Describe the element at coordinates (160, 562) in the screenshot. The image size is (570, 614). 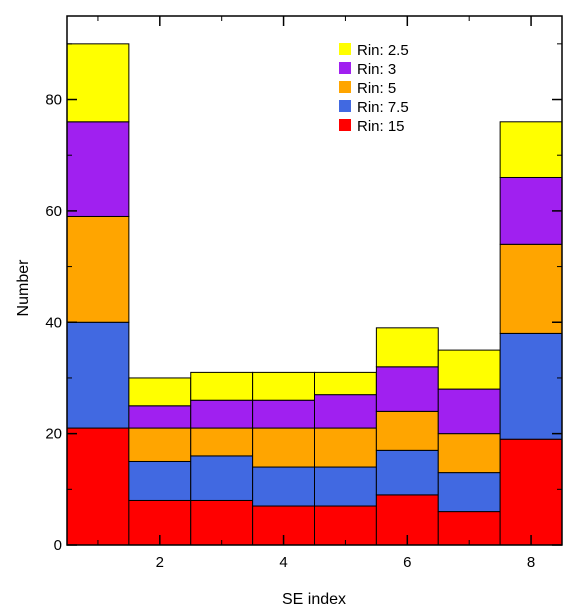
I see `x-tick-label: 2` at that location.